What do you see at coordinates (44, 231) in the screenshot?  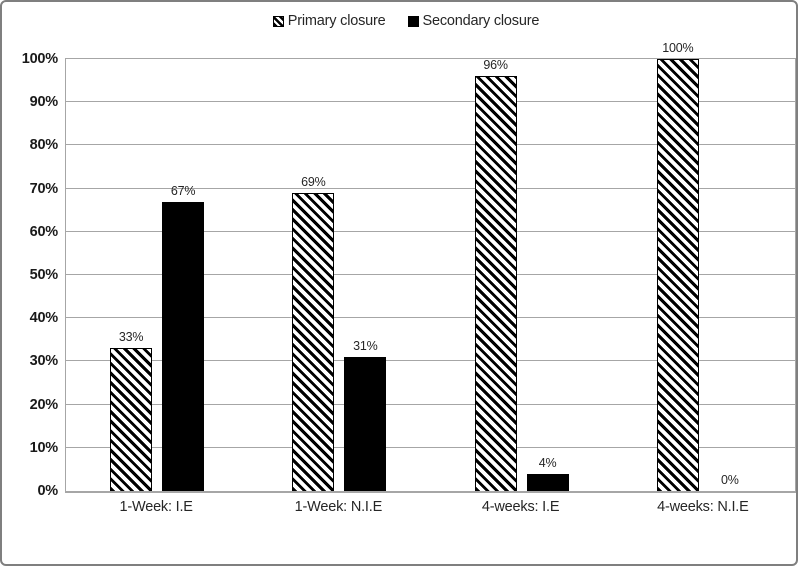 I see `y-axis-tick-label: 60%` at bounding box center [44, 231].